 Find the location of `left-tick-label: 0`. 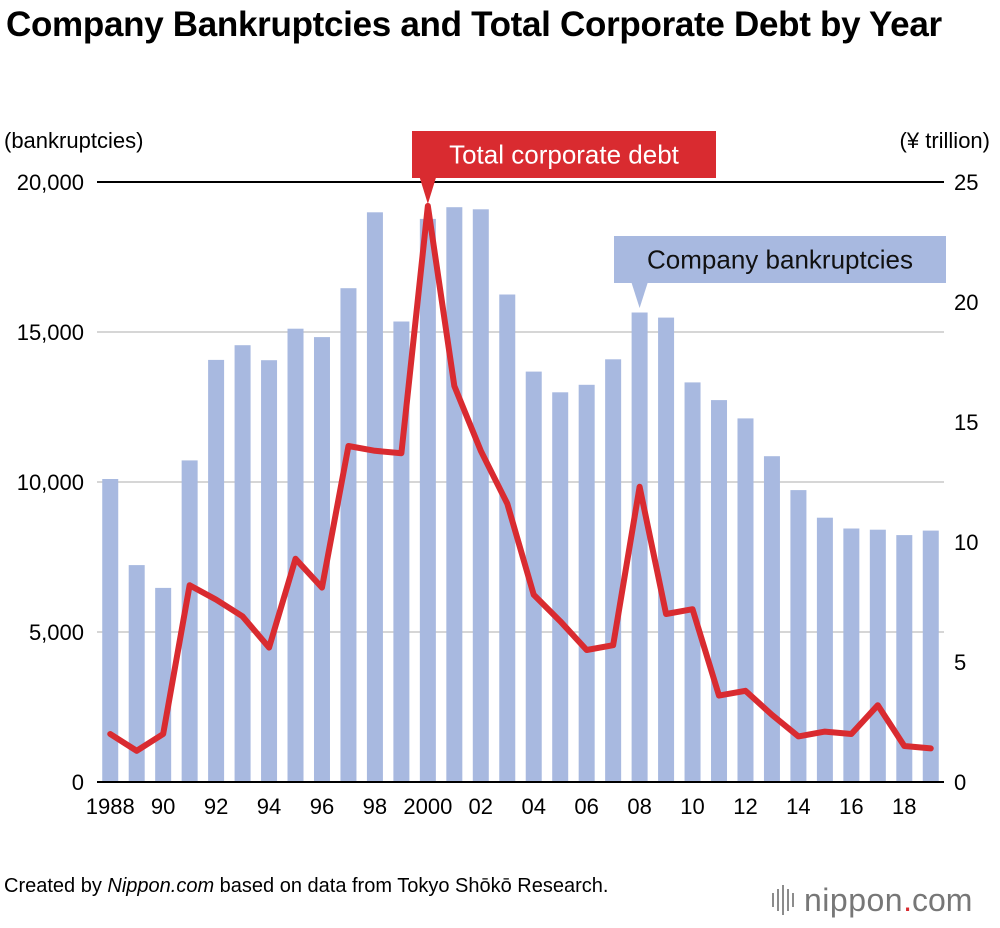

left-tick-label: 0 is located at coordinates (78, 782).